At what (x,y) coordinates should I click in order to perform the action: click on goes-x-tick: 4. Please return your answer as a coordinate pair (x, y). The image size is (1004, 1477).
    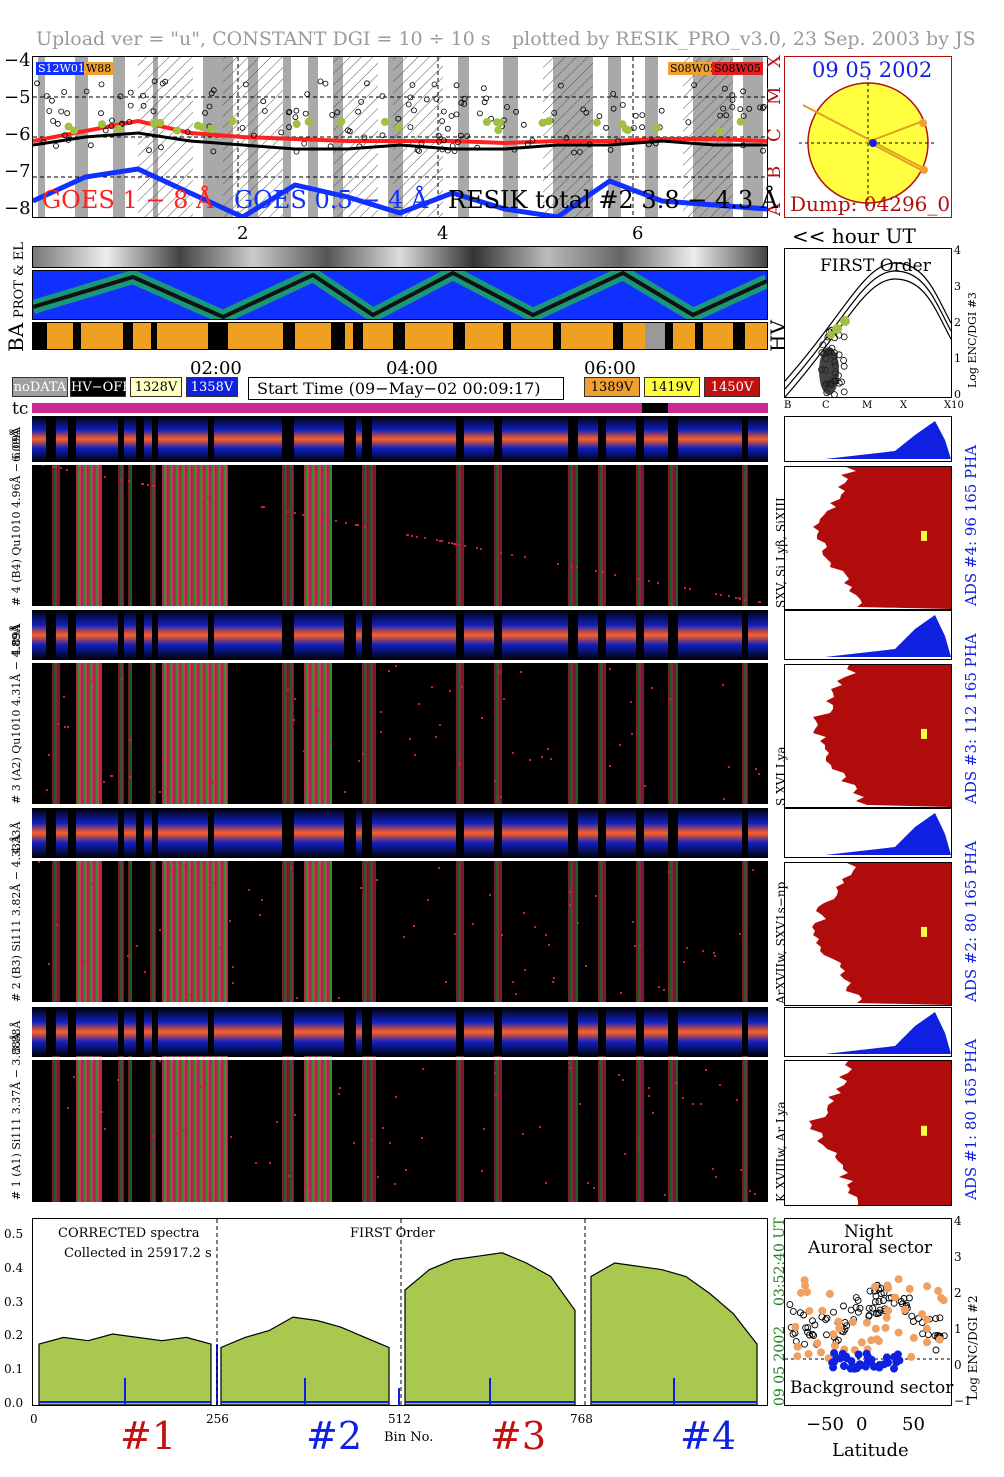
    Looking at the image, I should click on (443, 233).